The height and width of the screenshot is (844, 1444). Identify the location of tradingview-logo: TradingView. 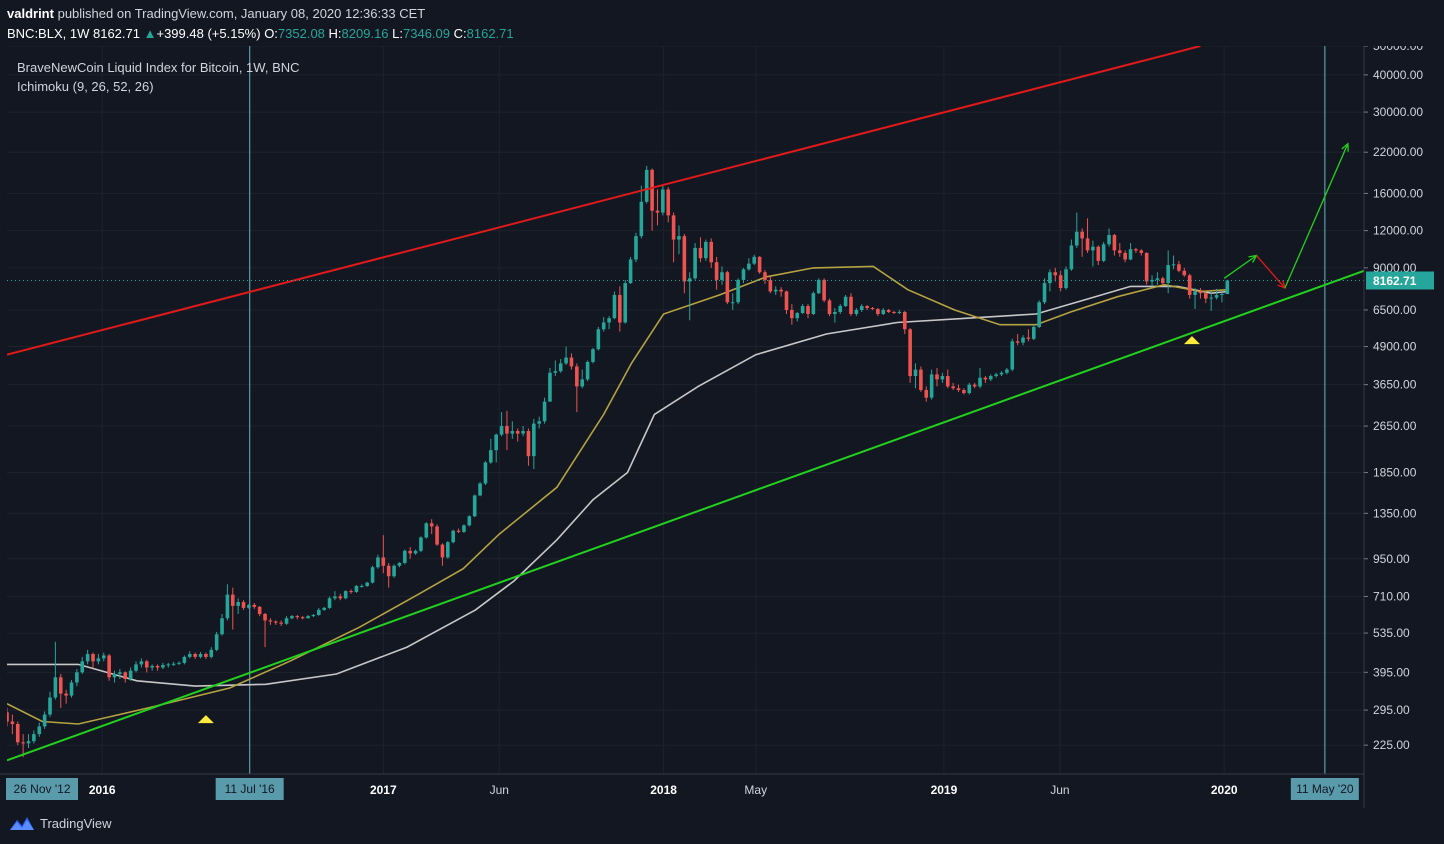
(60, 823).